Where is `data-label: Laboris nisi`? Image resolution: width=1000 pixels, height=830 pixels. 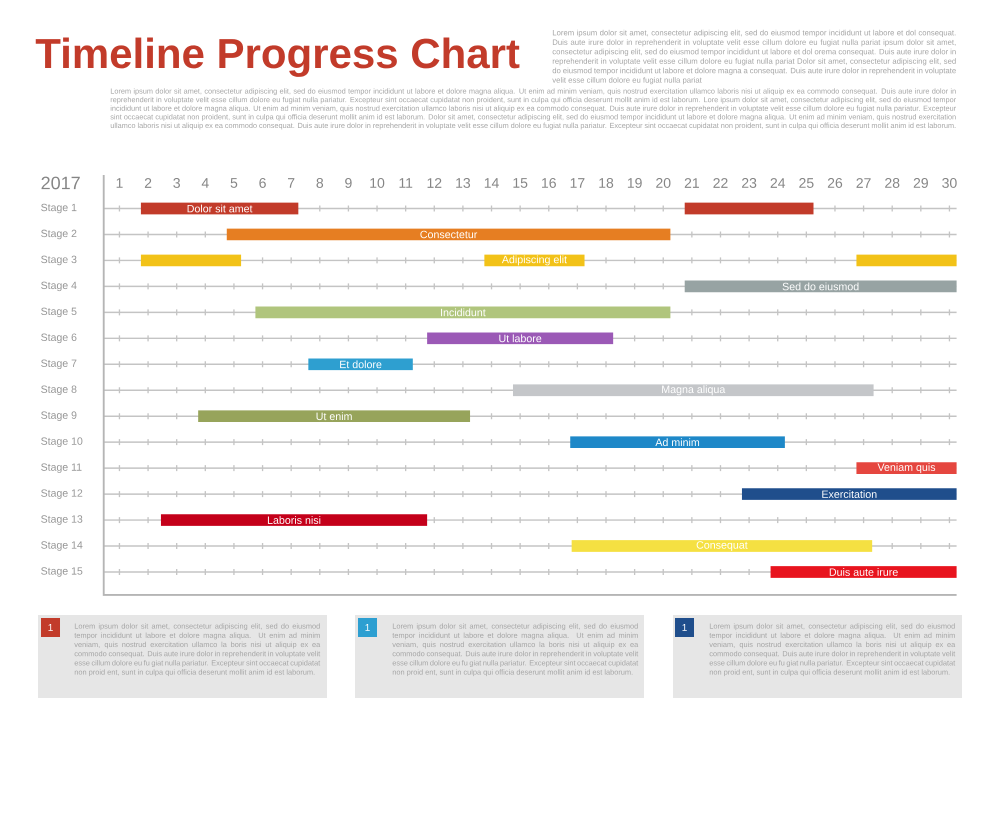 data-label: Laboris nisi is located at coordinates (294, 520).